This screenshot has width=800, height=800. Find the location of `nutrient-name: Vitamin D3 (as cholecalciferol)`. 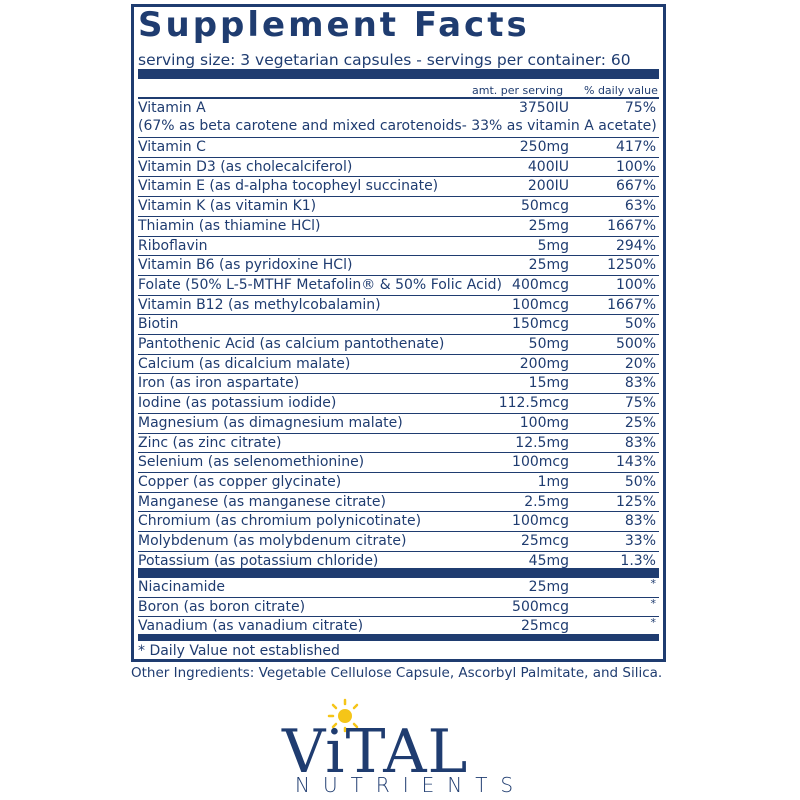

nutrient-name: Vitamin D3 (as cholecalciferol) is located at coordinates (245, 166).